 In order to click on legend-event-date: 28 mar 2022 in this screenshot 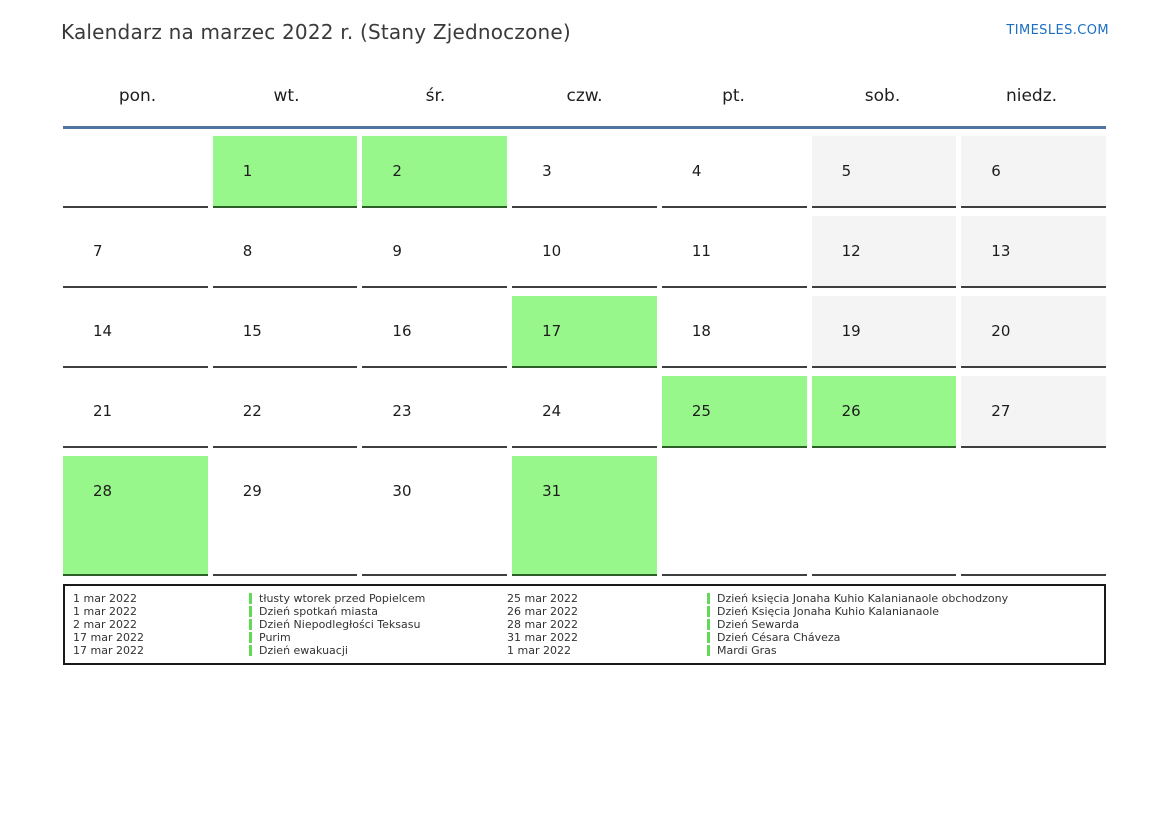, I will do `click(542, 624)`.